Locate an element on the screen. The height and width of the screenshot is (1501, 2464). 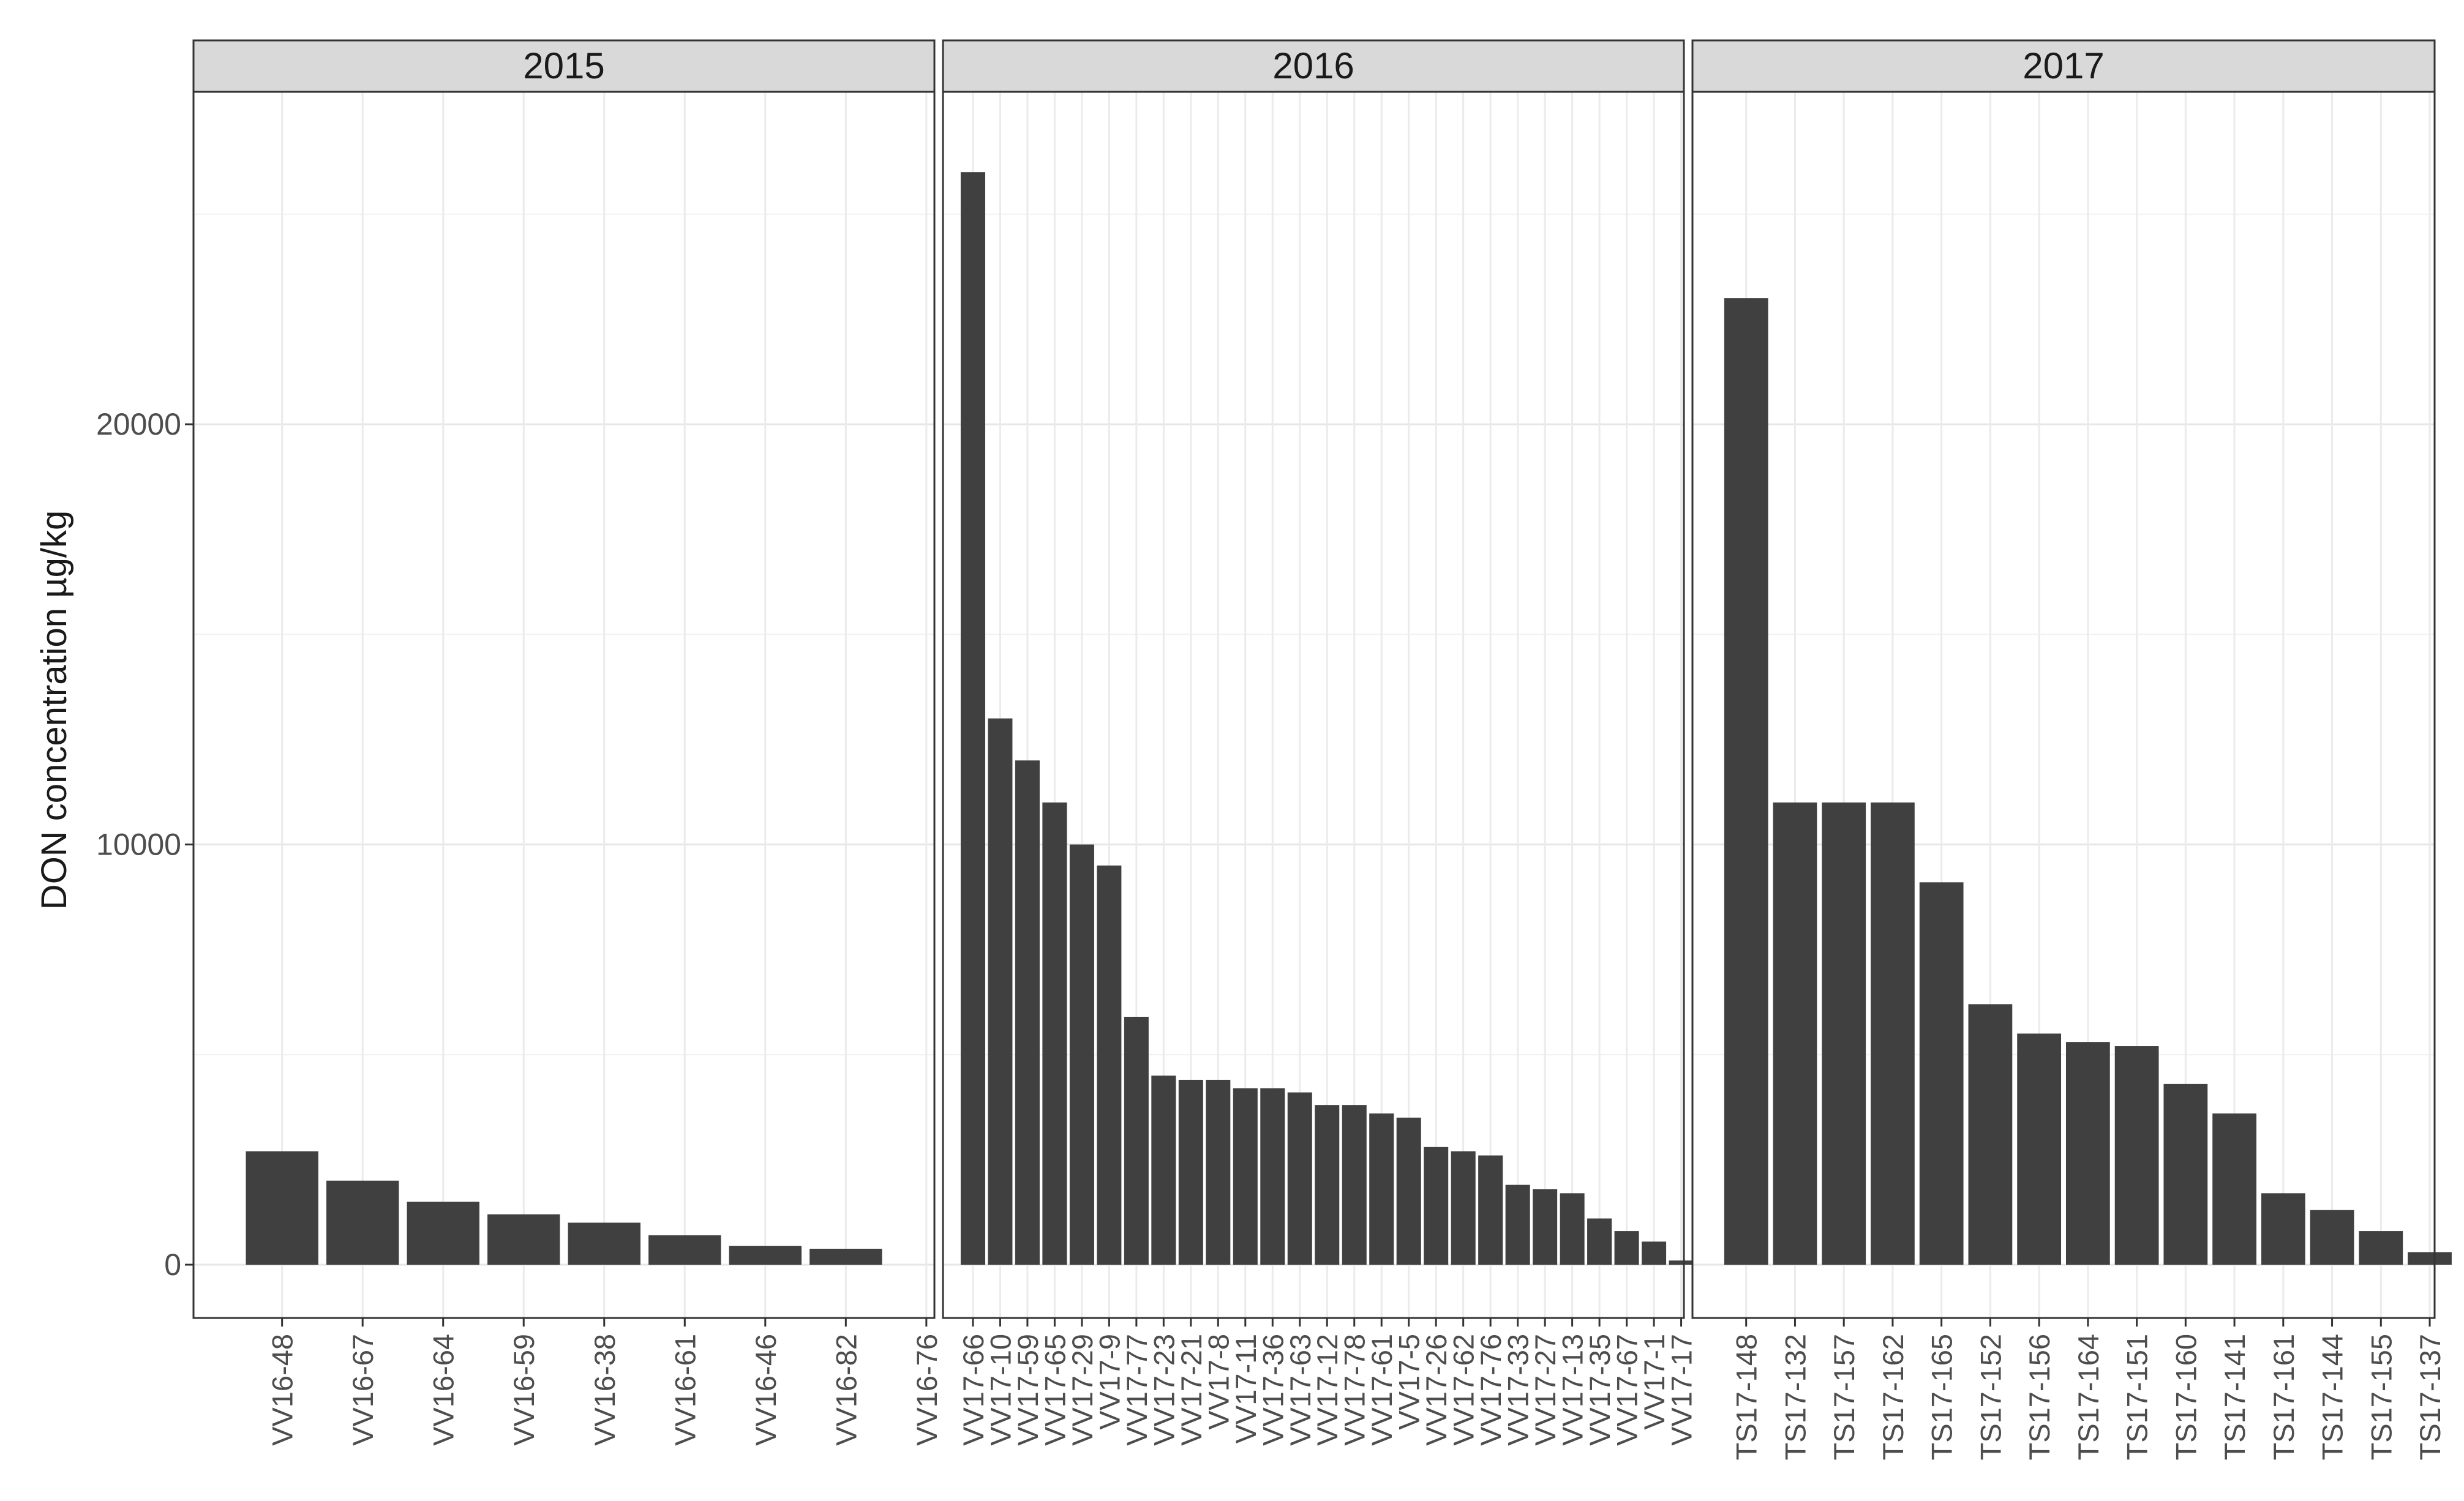
x-tick-label: VV17-27 is located at coordinates (1545, 1390).